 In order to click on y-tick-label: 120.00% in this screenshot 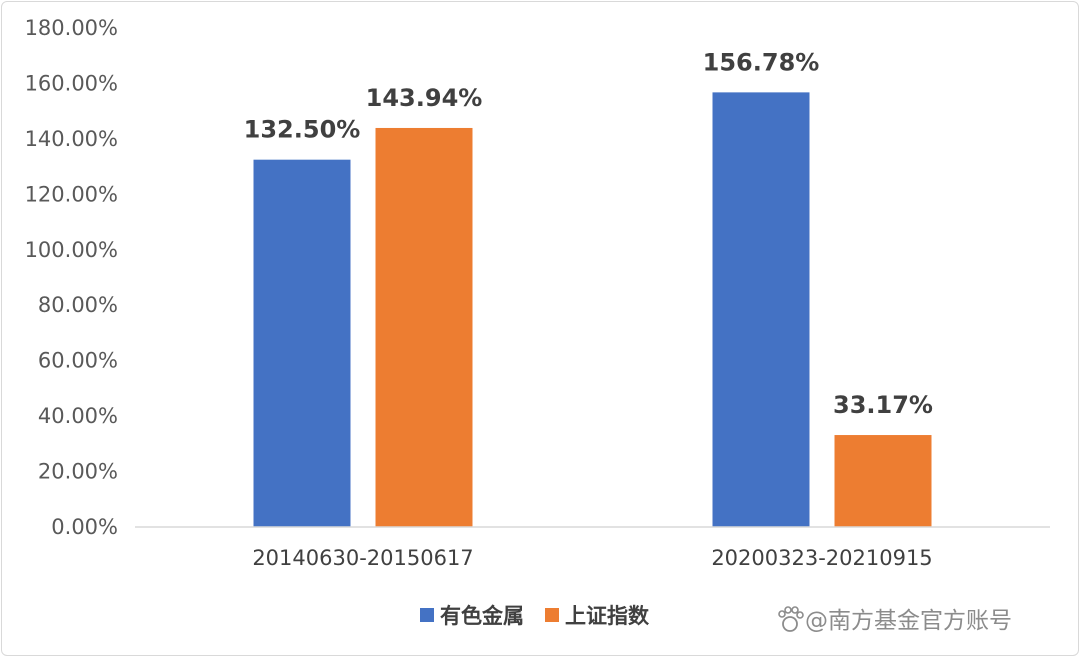, I will do `click(71, 194)`.